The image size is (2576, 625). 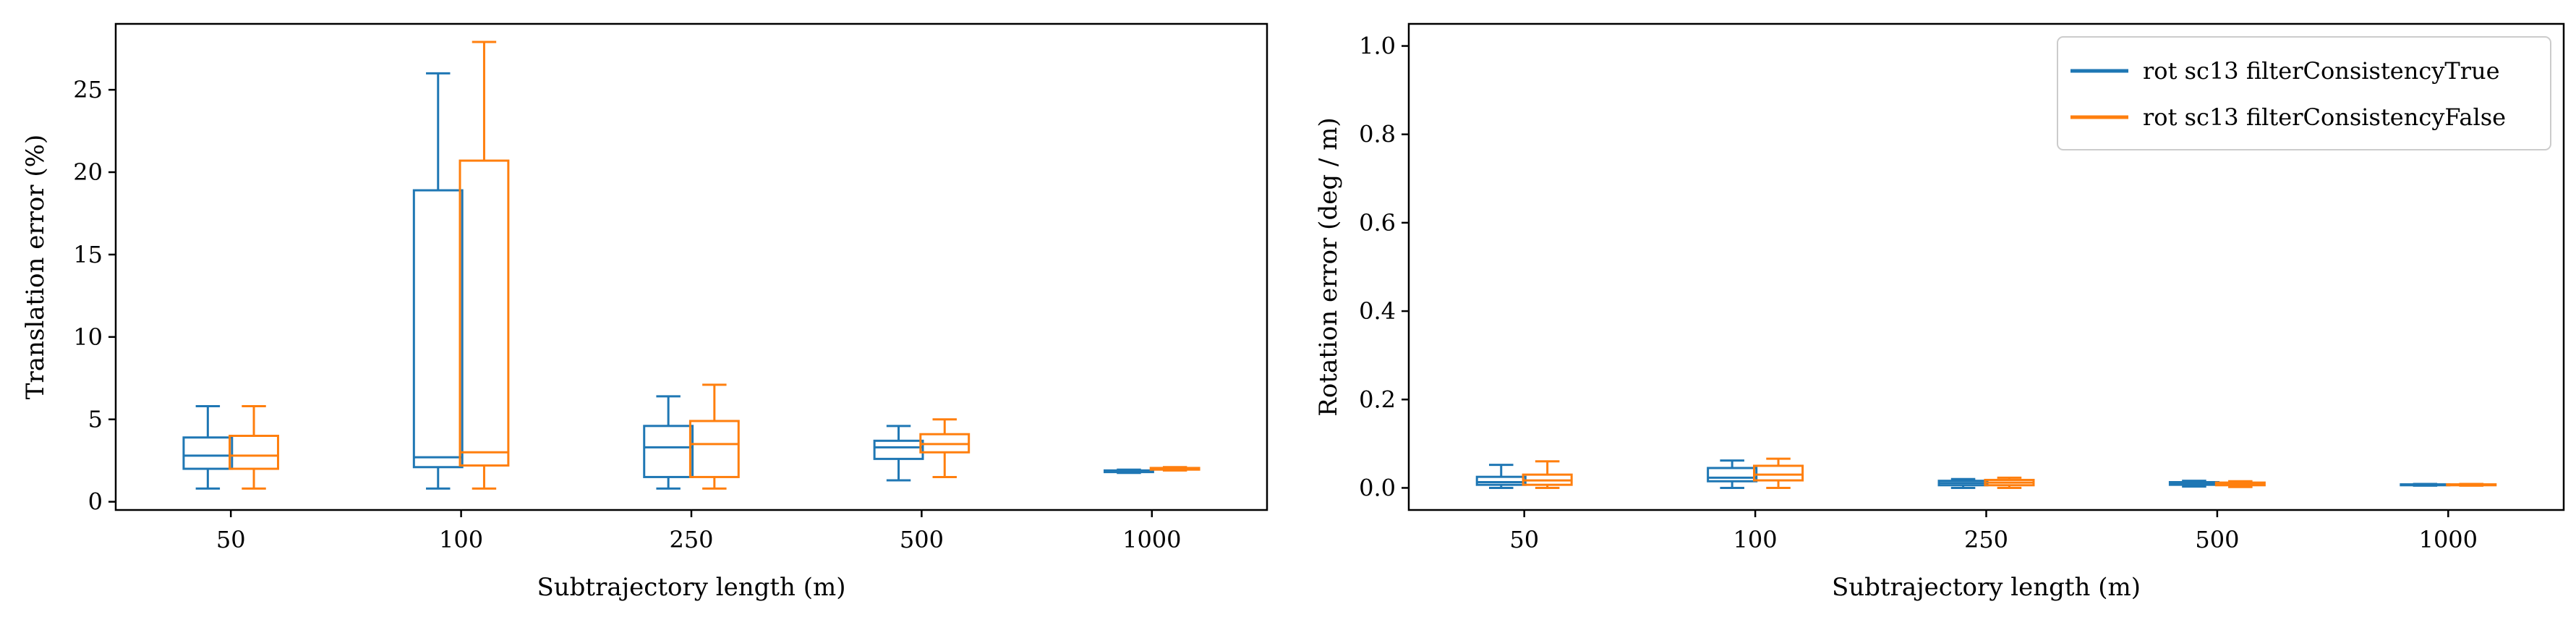 I want to click on y-tick-label: 25, so click(x=88, y=89).